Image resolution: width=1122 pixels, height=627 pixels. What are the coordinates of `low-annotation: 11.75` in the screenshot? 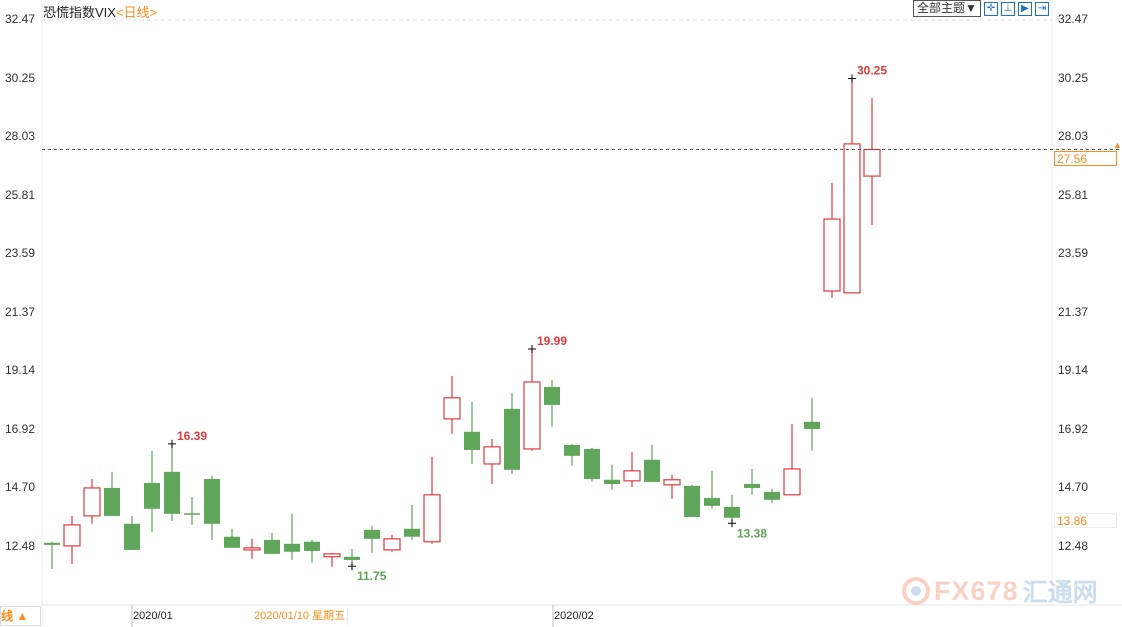 It's located at (372, 576).